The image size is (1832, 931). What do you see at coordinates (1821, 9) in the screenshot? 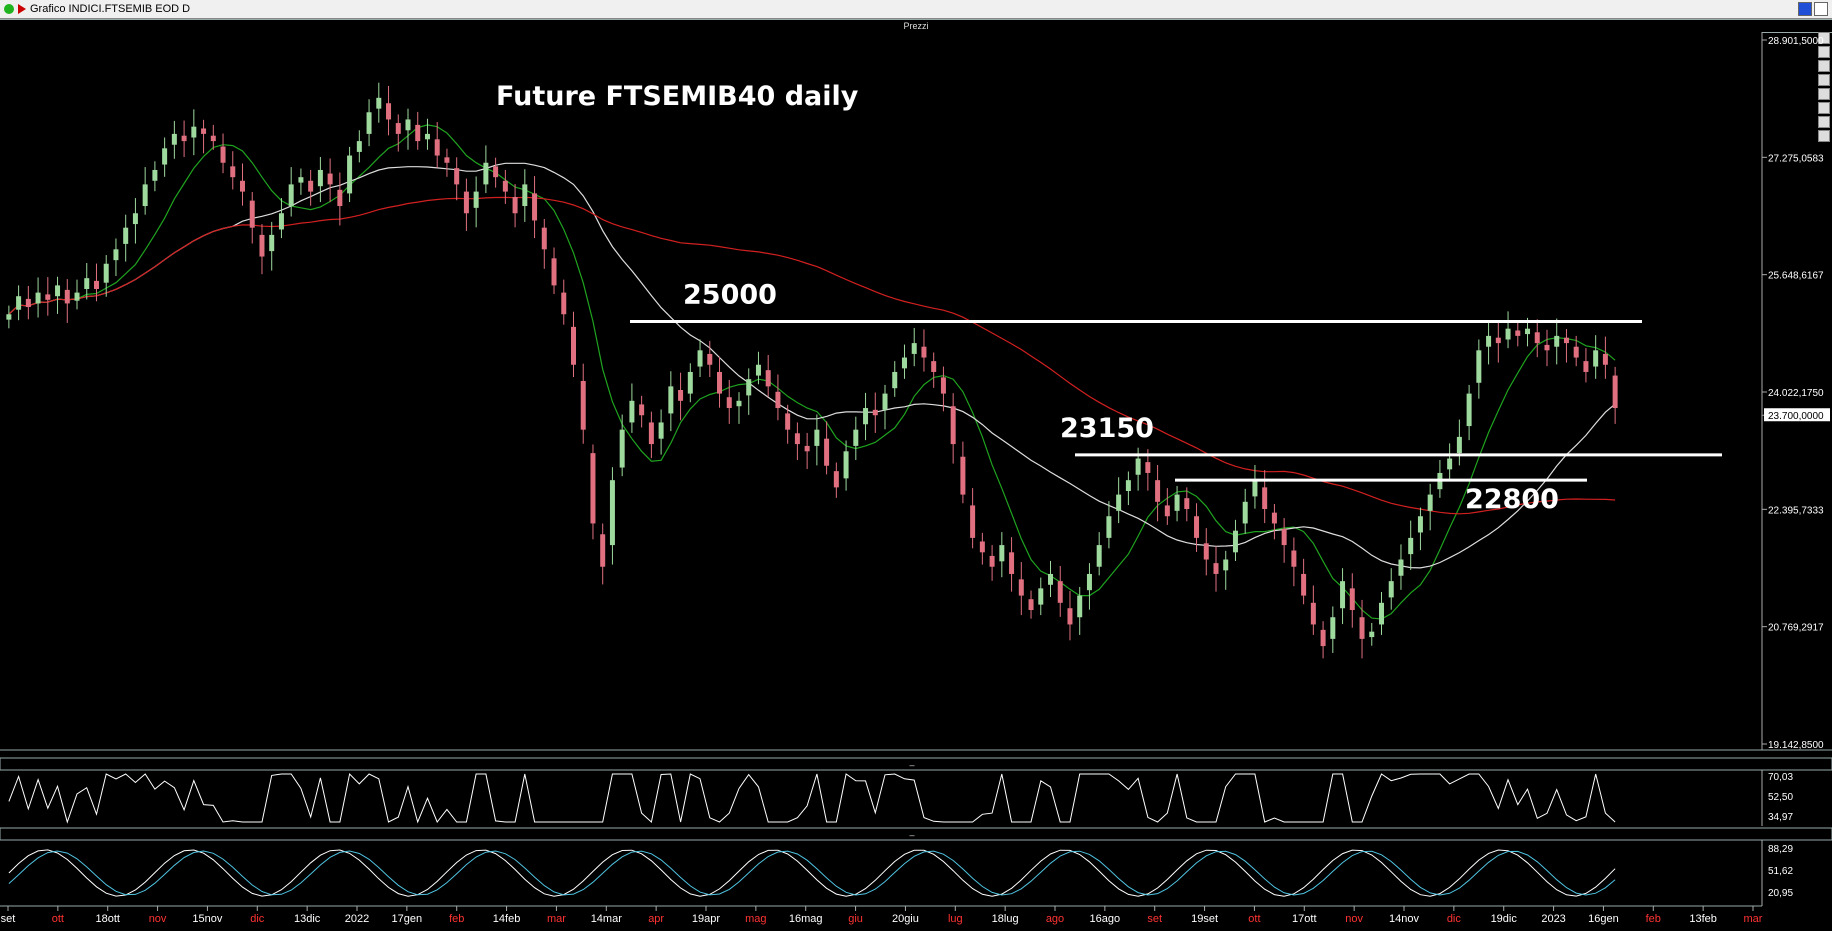
I see `close-button` at bounding box center [1821, 9].